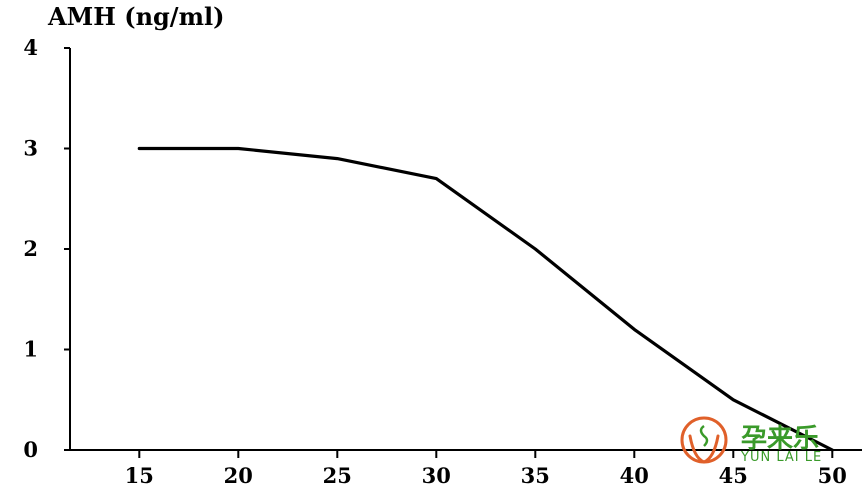  Describe the element at coordinates (832, 473) in the screenshot. I see `x-tick-label: 50` at that location.